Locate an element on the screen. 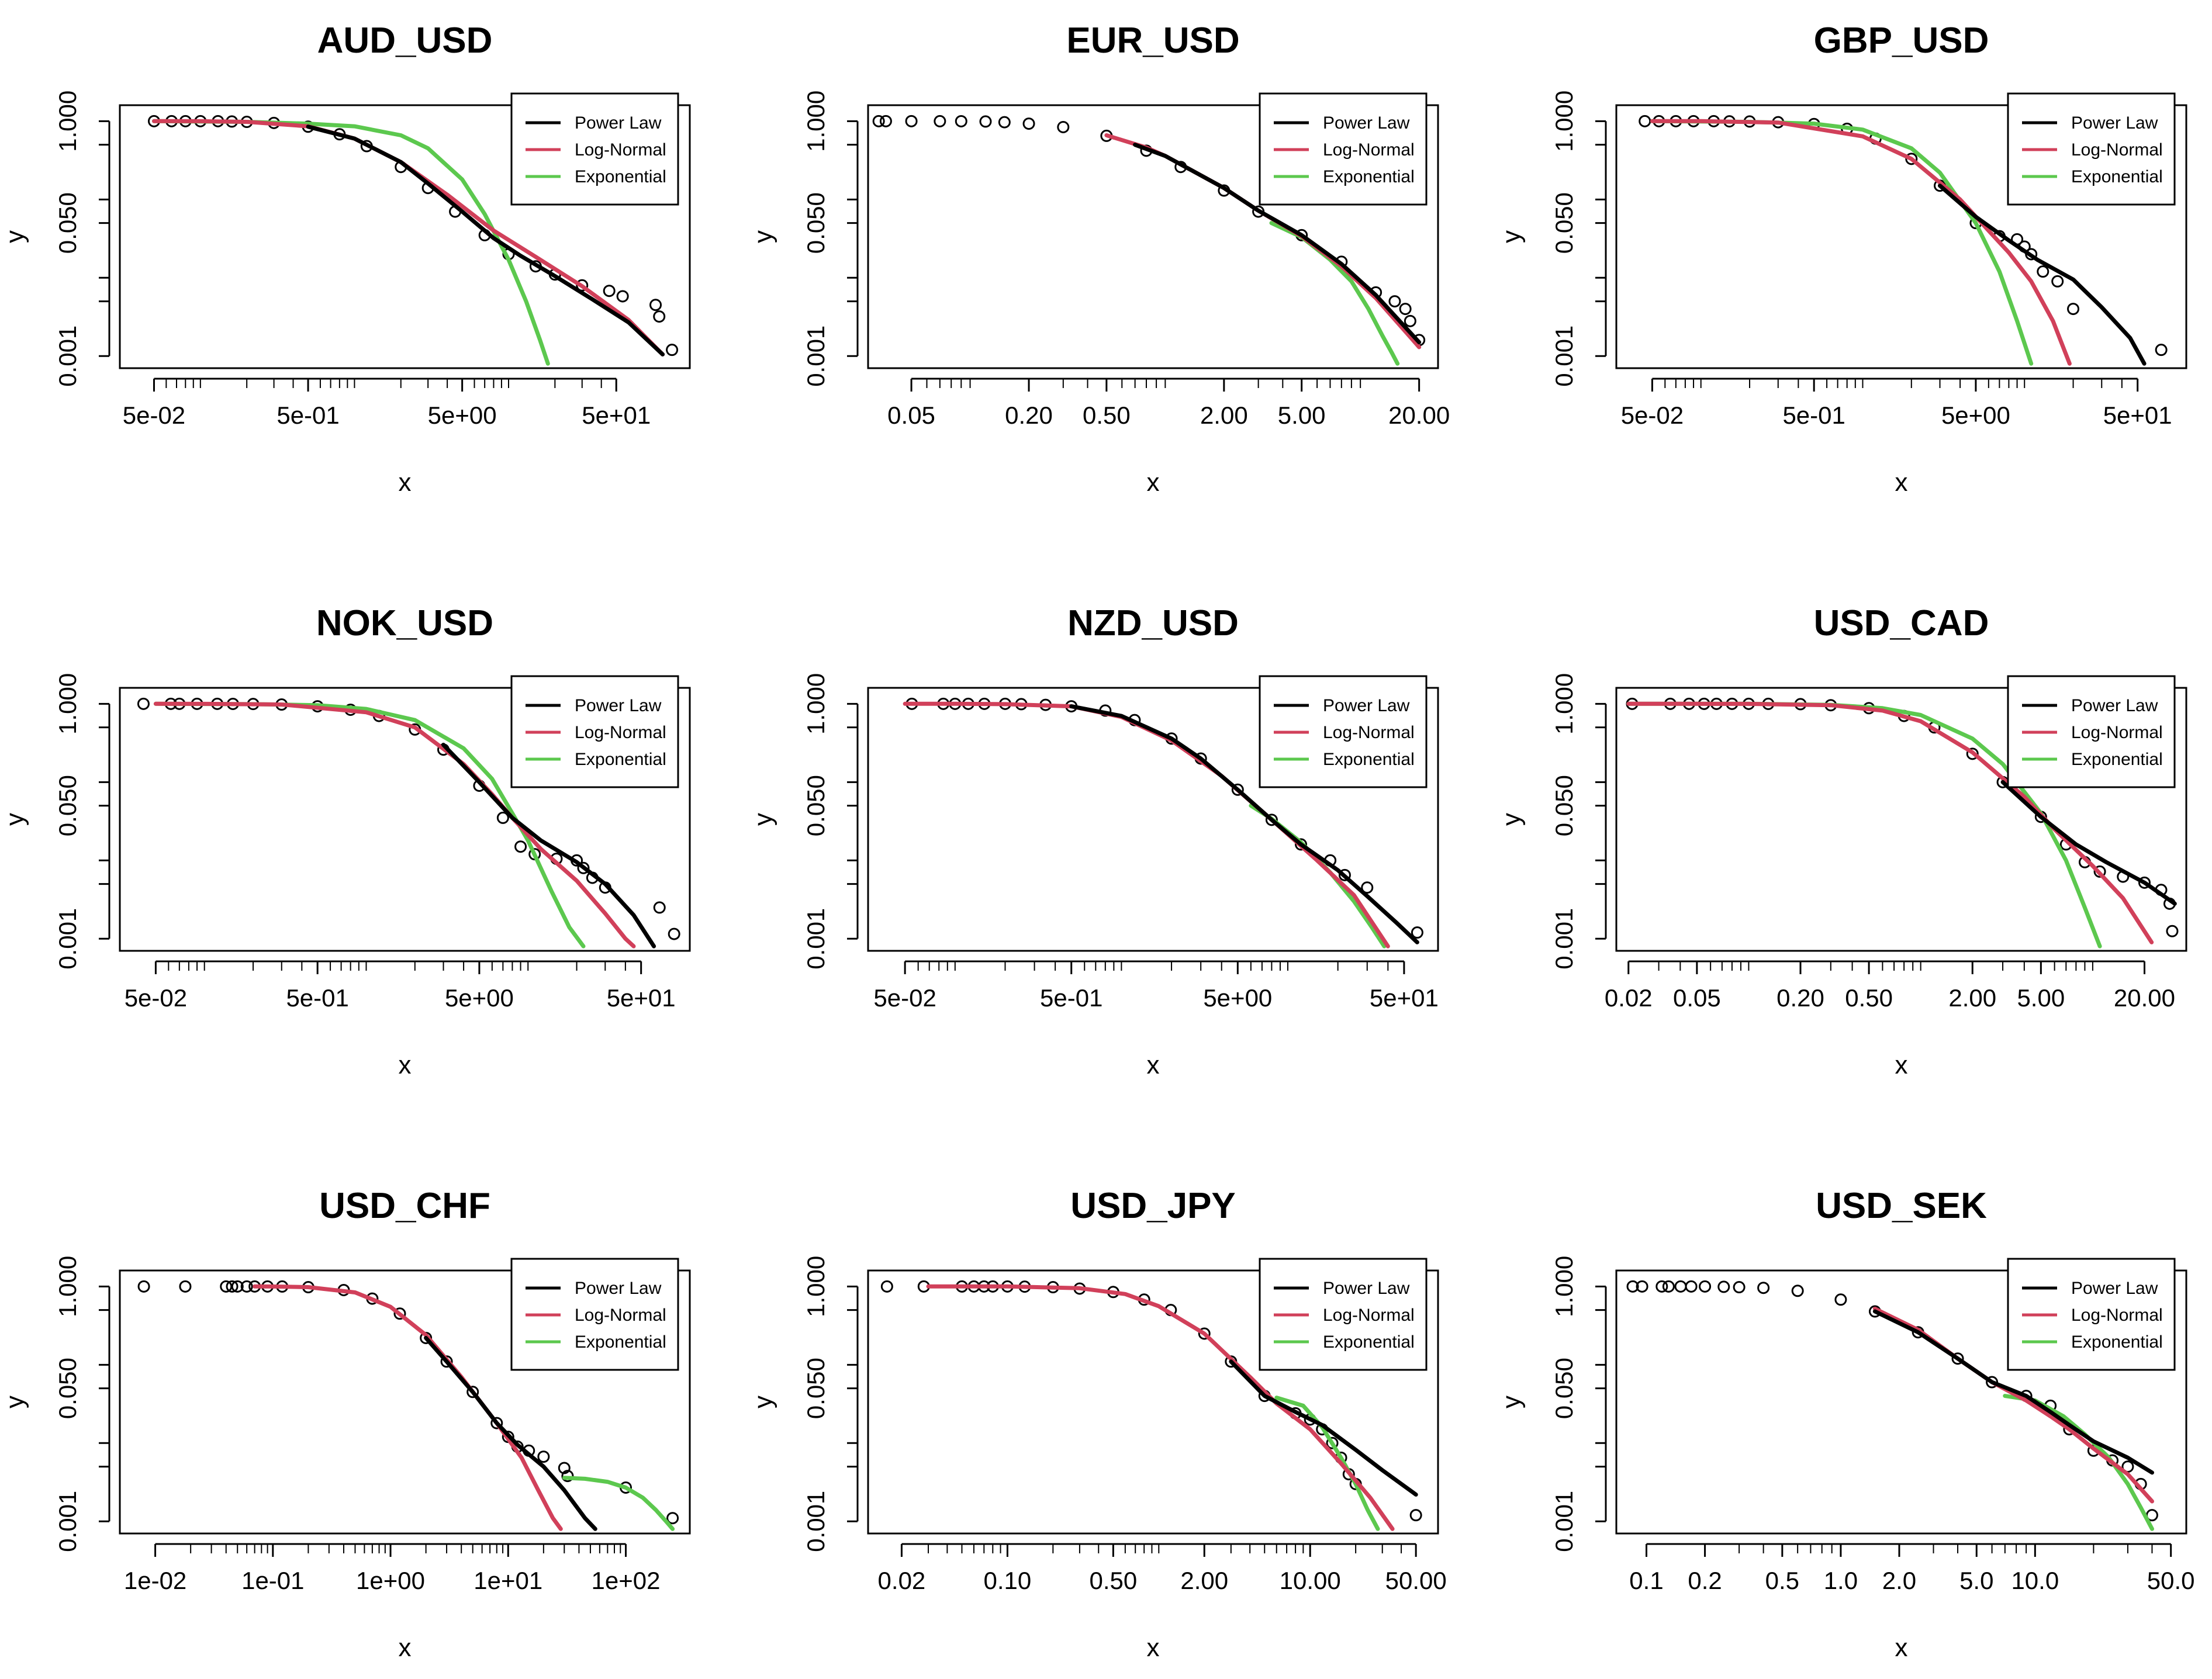  chart-title: AUD_USD is located at coordinates (405, 40).